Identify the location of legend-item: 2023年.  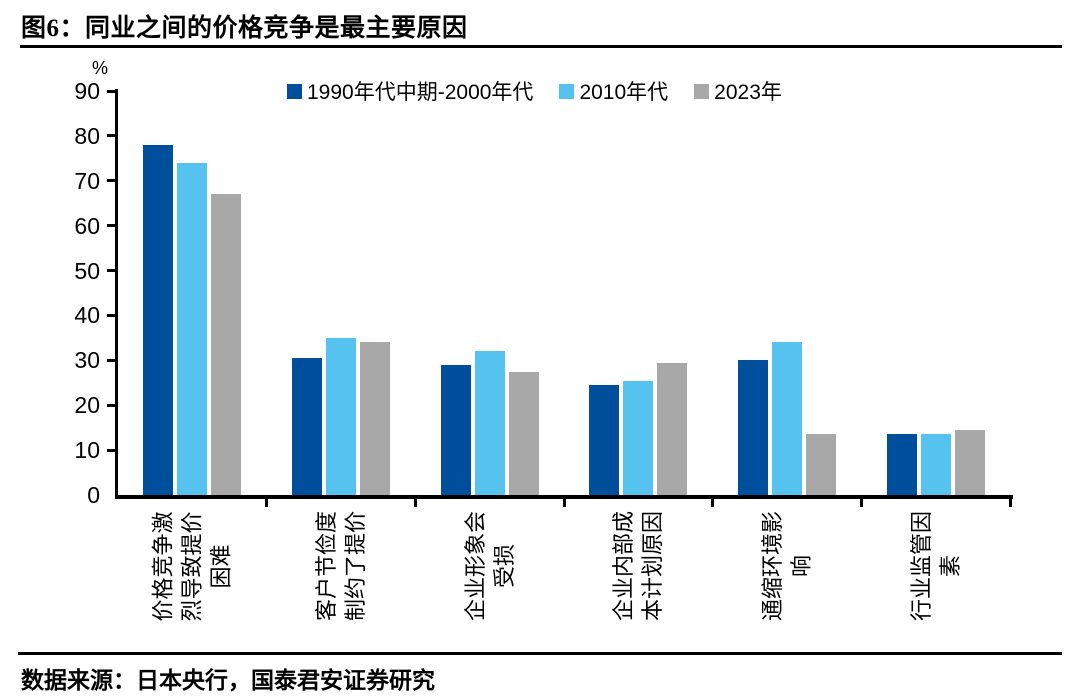
(738, 91).